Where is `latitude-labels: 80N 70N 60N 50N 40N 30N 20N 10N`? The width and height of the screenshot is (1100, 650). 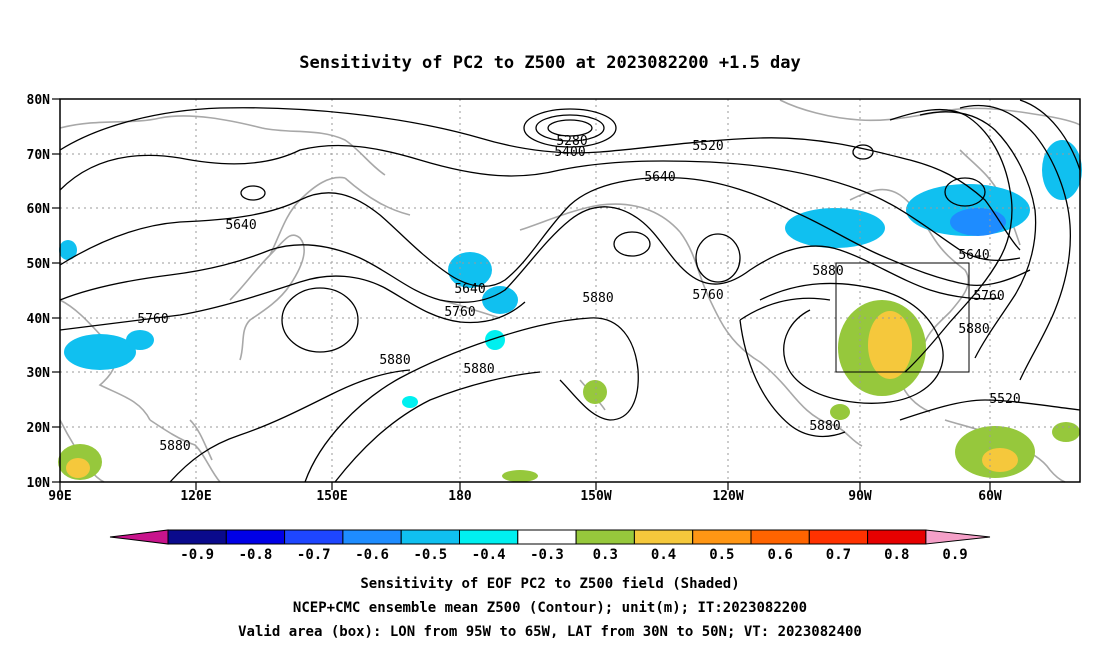
latitude-labels: 80N 70N 60N 50N 40N 30N 20N 10N is located at coordinates (39, 292).